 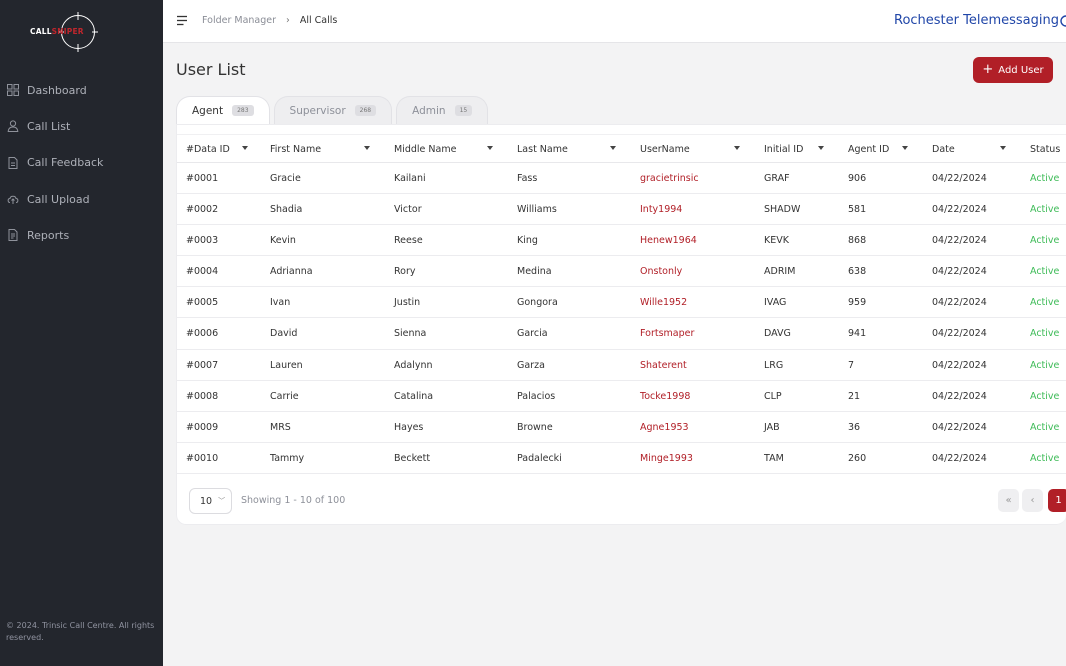 I want to click on tab-count-badge: 268, so click(x=365, y=110).